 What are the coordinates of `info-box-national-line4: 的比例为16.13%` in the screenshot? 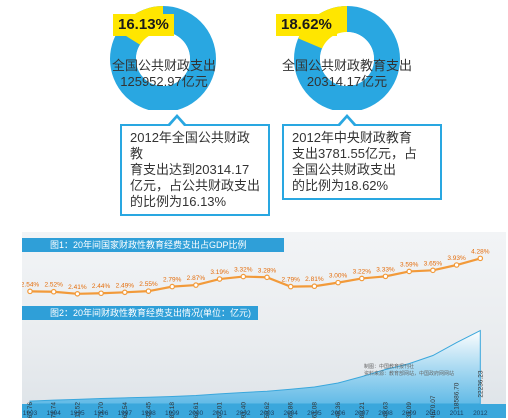 It's located at (178, 201).